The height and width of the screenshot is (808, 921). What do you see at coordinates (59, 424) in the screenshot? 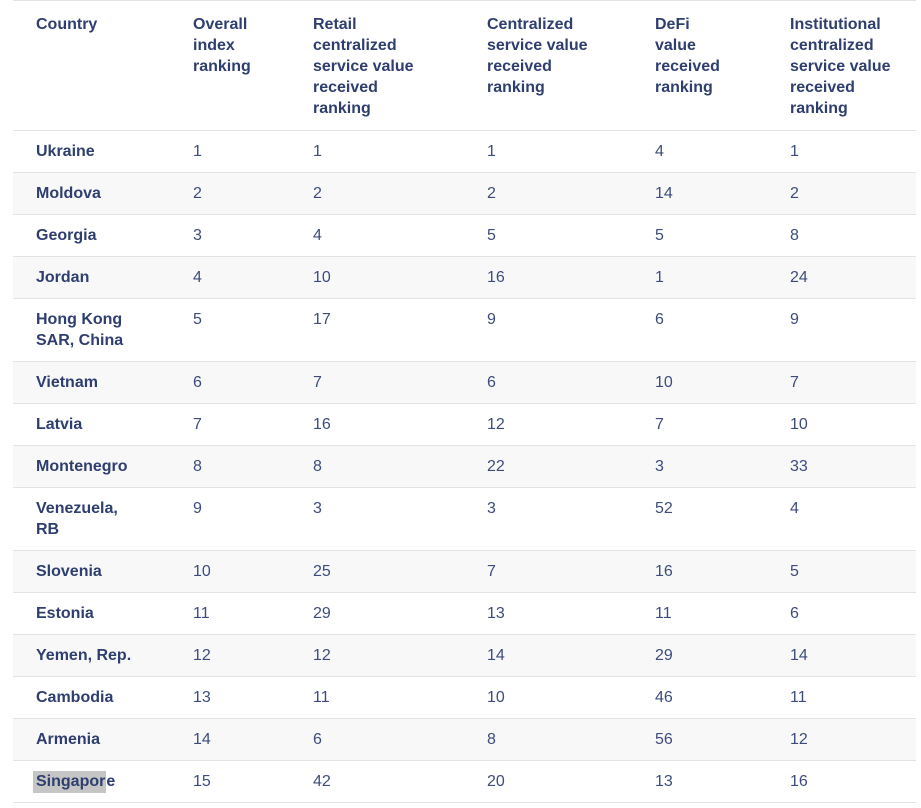
I see `country-label: Latvia` at bounding box center [59, 424].